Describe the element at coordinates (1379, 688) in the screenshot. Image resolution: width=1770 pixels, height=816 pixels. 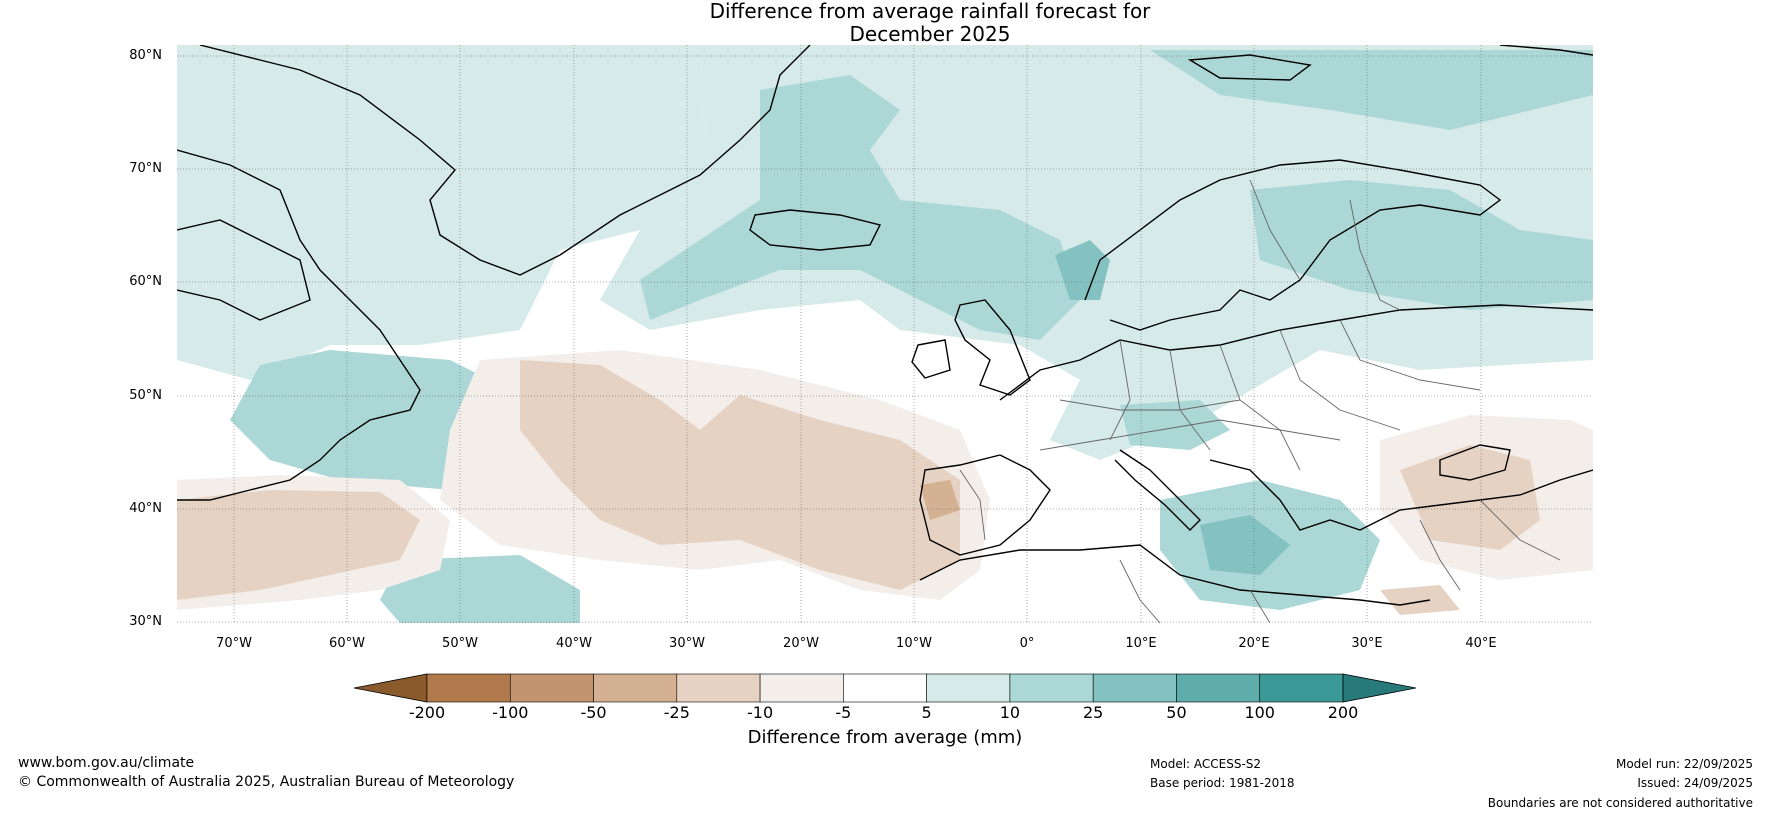
I see `colorbar-extend-high` at that location.